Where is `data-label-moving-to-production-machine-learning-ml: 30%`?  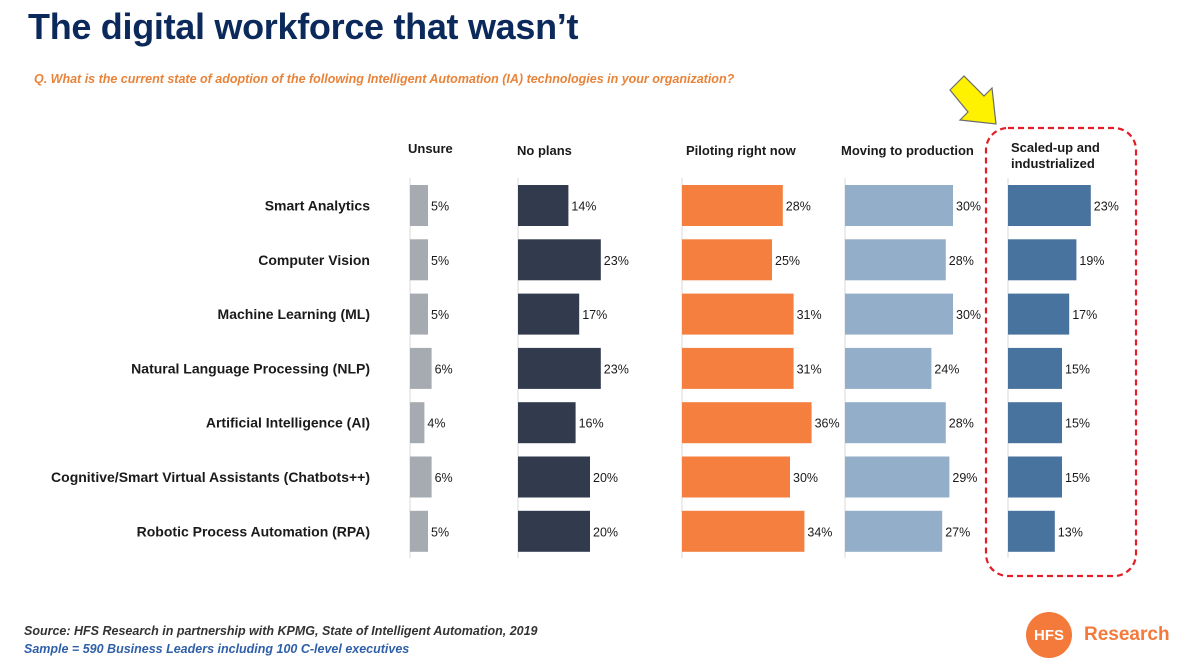
data-label-moving-to-production-machine-learning-ml: 30% is located at coordinates (968, 315).